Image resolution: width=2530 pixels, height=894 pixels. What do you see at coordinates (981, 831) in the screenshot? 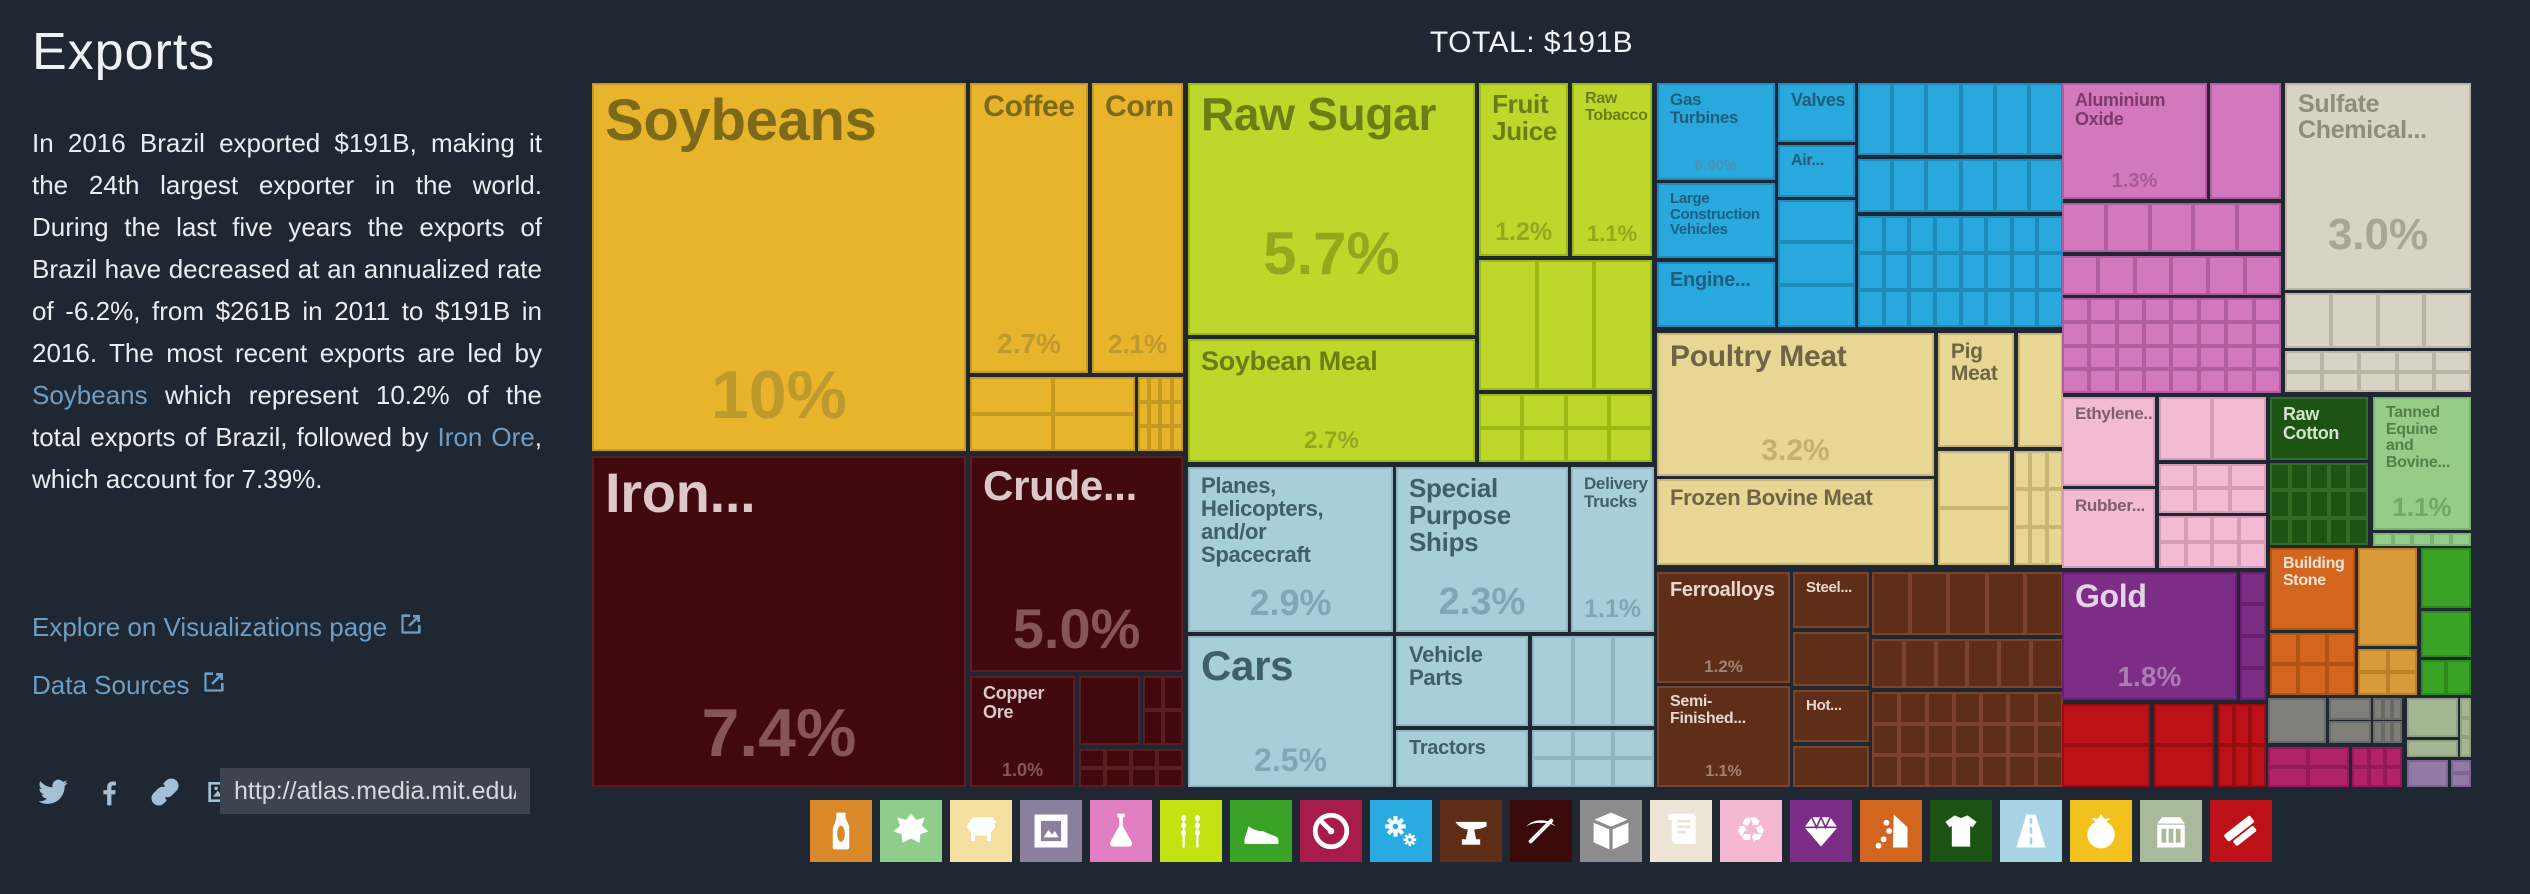
I see `cow-icon` at bounding box center [981, 831].